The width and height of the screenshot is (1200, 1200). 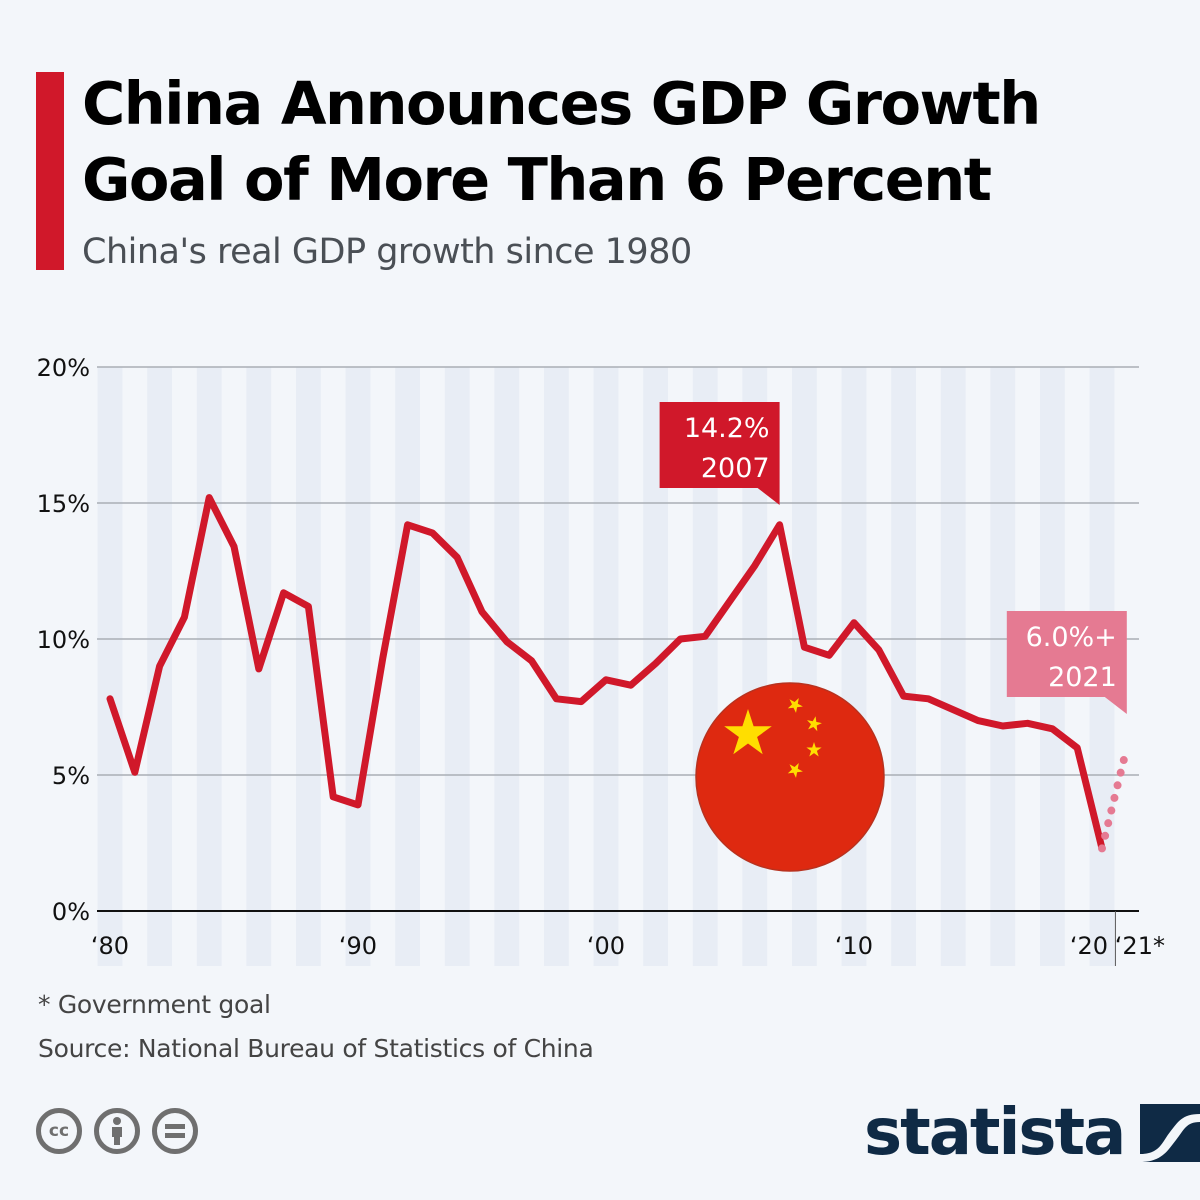 What do you see at coordinates (63, 368) in the screenshot?
I see `y-tick-label: 20%` at bounding box center [63, 368].